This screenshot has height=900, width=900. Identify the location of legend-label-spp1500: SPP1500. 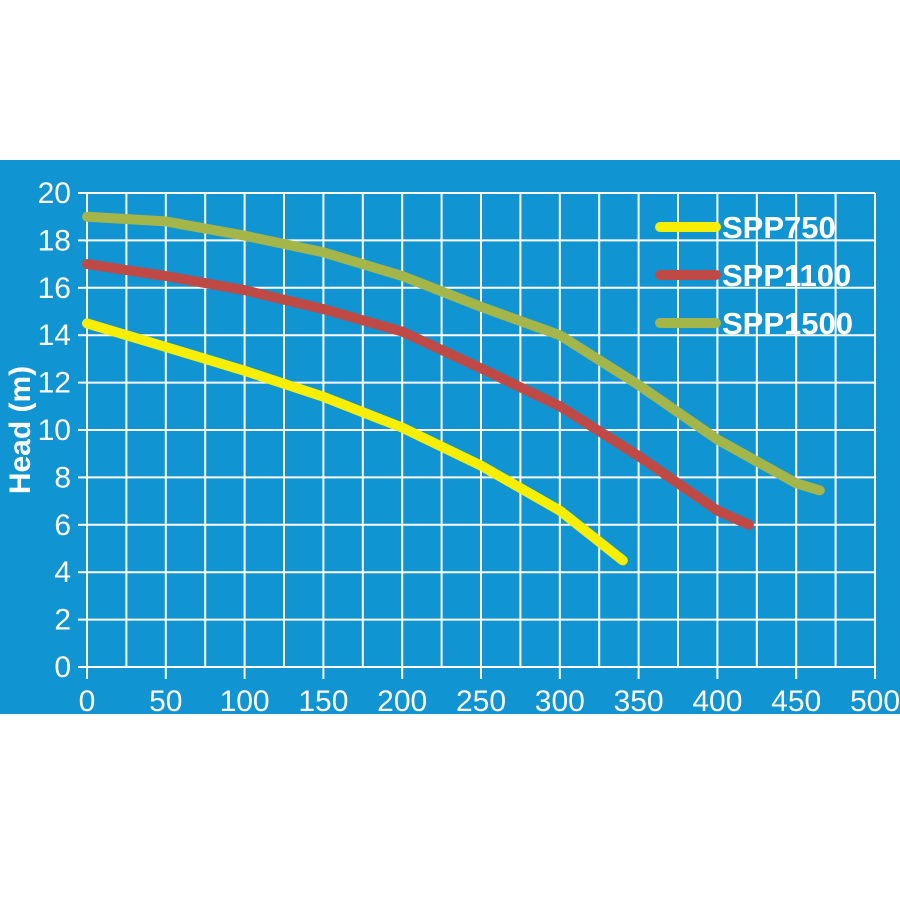
(787, 323).